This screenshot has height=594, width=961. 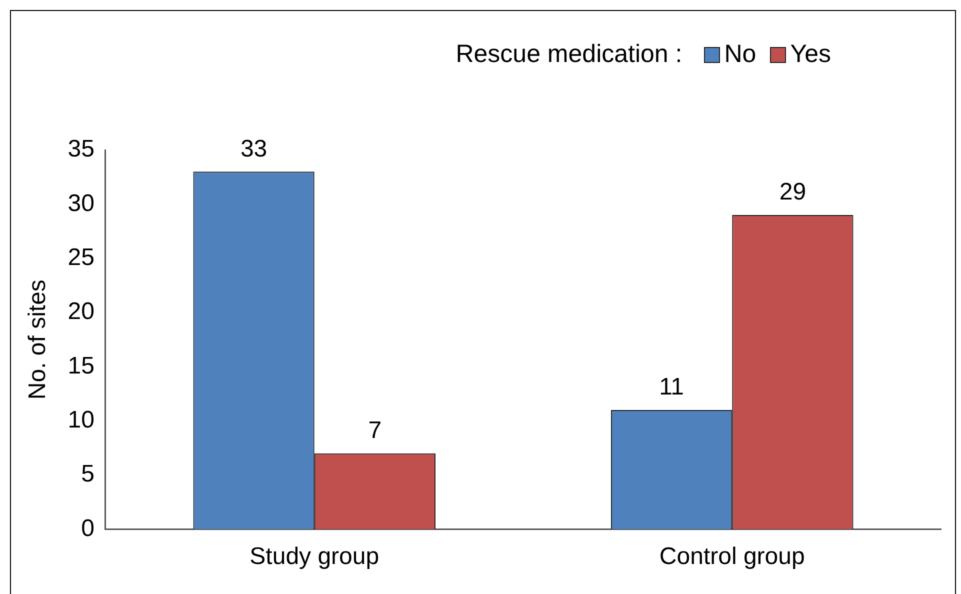 I want to click on legend-label: Yes, so click(x=810, y=54).